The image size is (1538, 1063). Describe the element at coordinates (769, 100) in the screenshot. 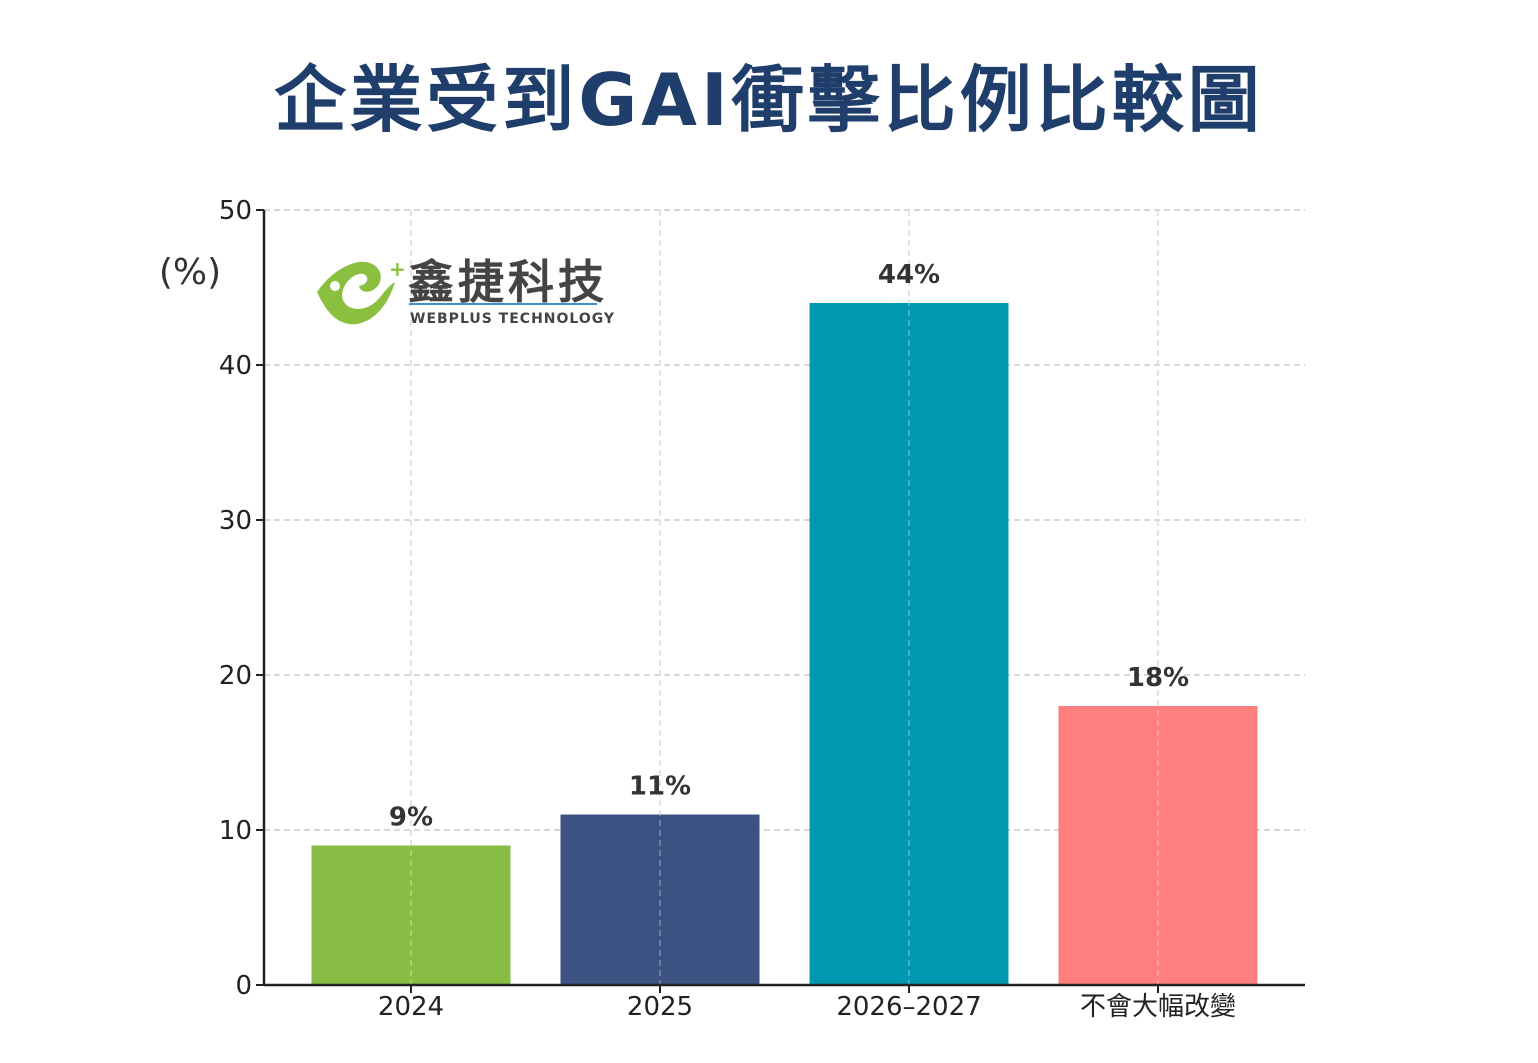

I see `chart-title: 企業受到GAI衝擊比例比較圖` at that location.